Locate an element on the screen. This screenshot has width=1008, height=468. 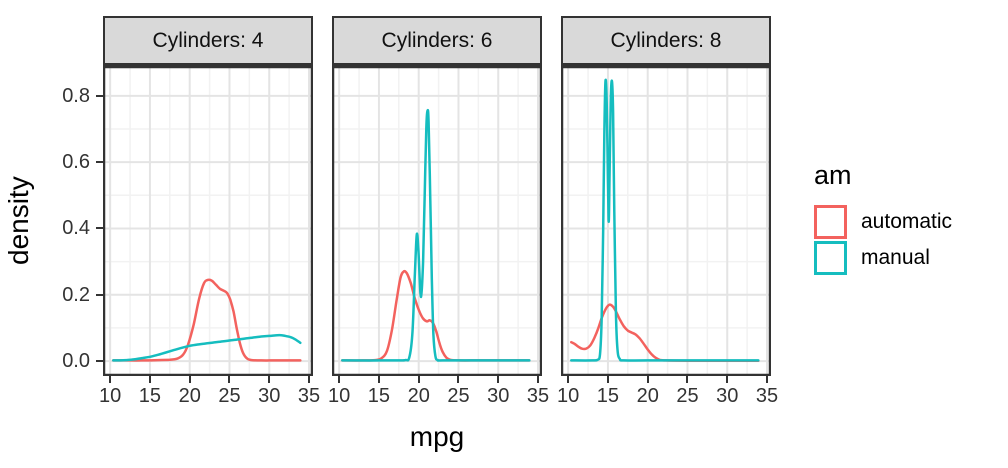
legend: am automatic manual is located at coordinates (883, 218).